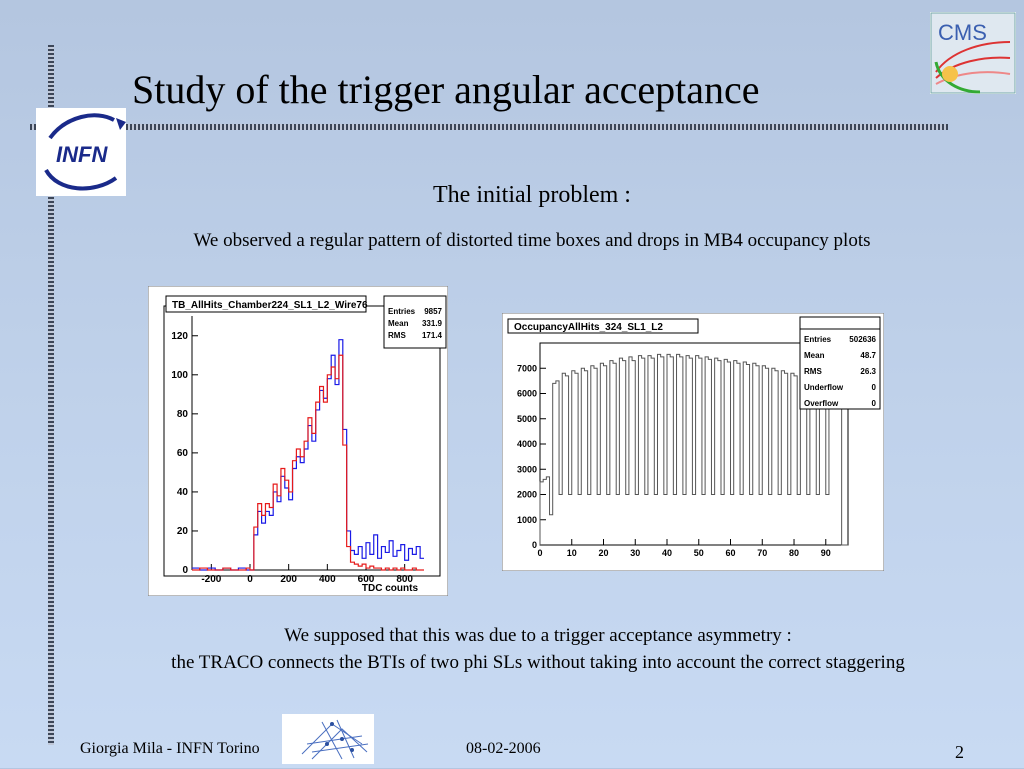 Image resolution: width=1024 pixels, height=769 pixels. I want to click on infn-logo: INFN, so click(81, 152).